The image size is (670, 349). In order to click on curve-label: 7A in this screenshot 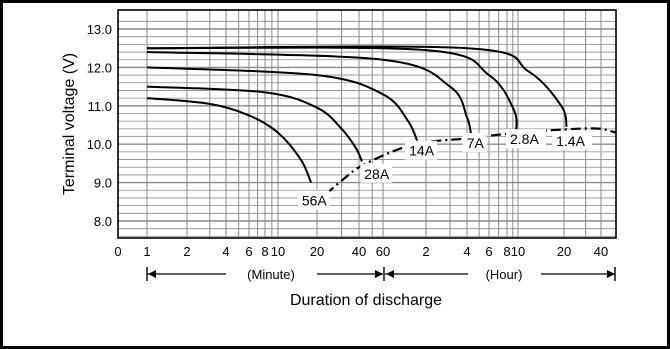, I will do `click(476, 143)`.